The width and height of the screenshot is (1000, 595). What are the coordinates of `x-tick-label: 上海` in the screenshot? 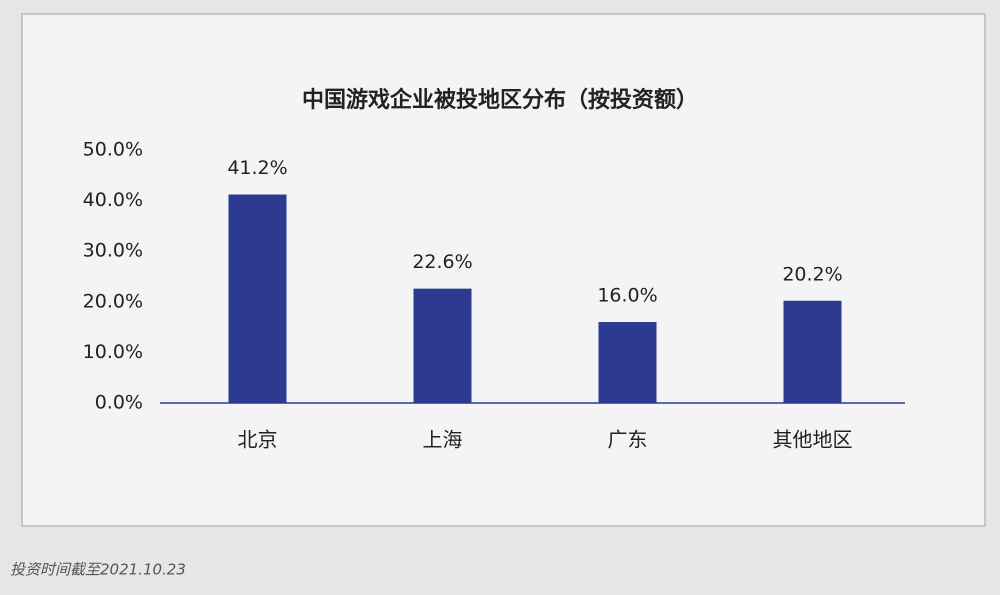 It's located at (443, 440).